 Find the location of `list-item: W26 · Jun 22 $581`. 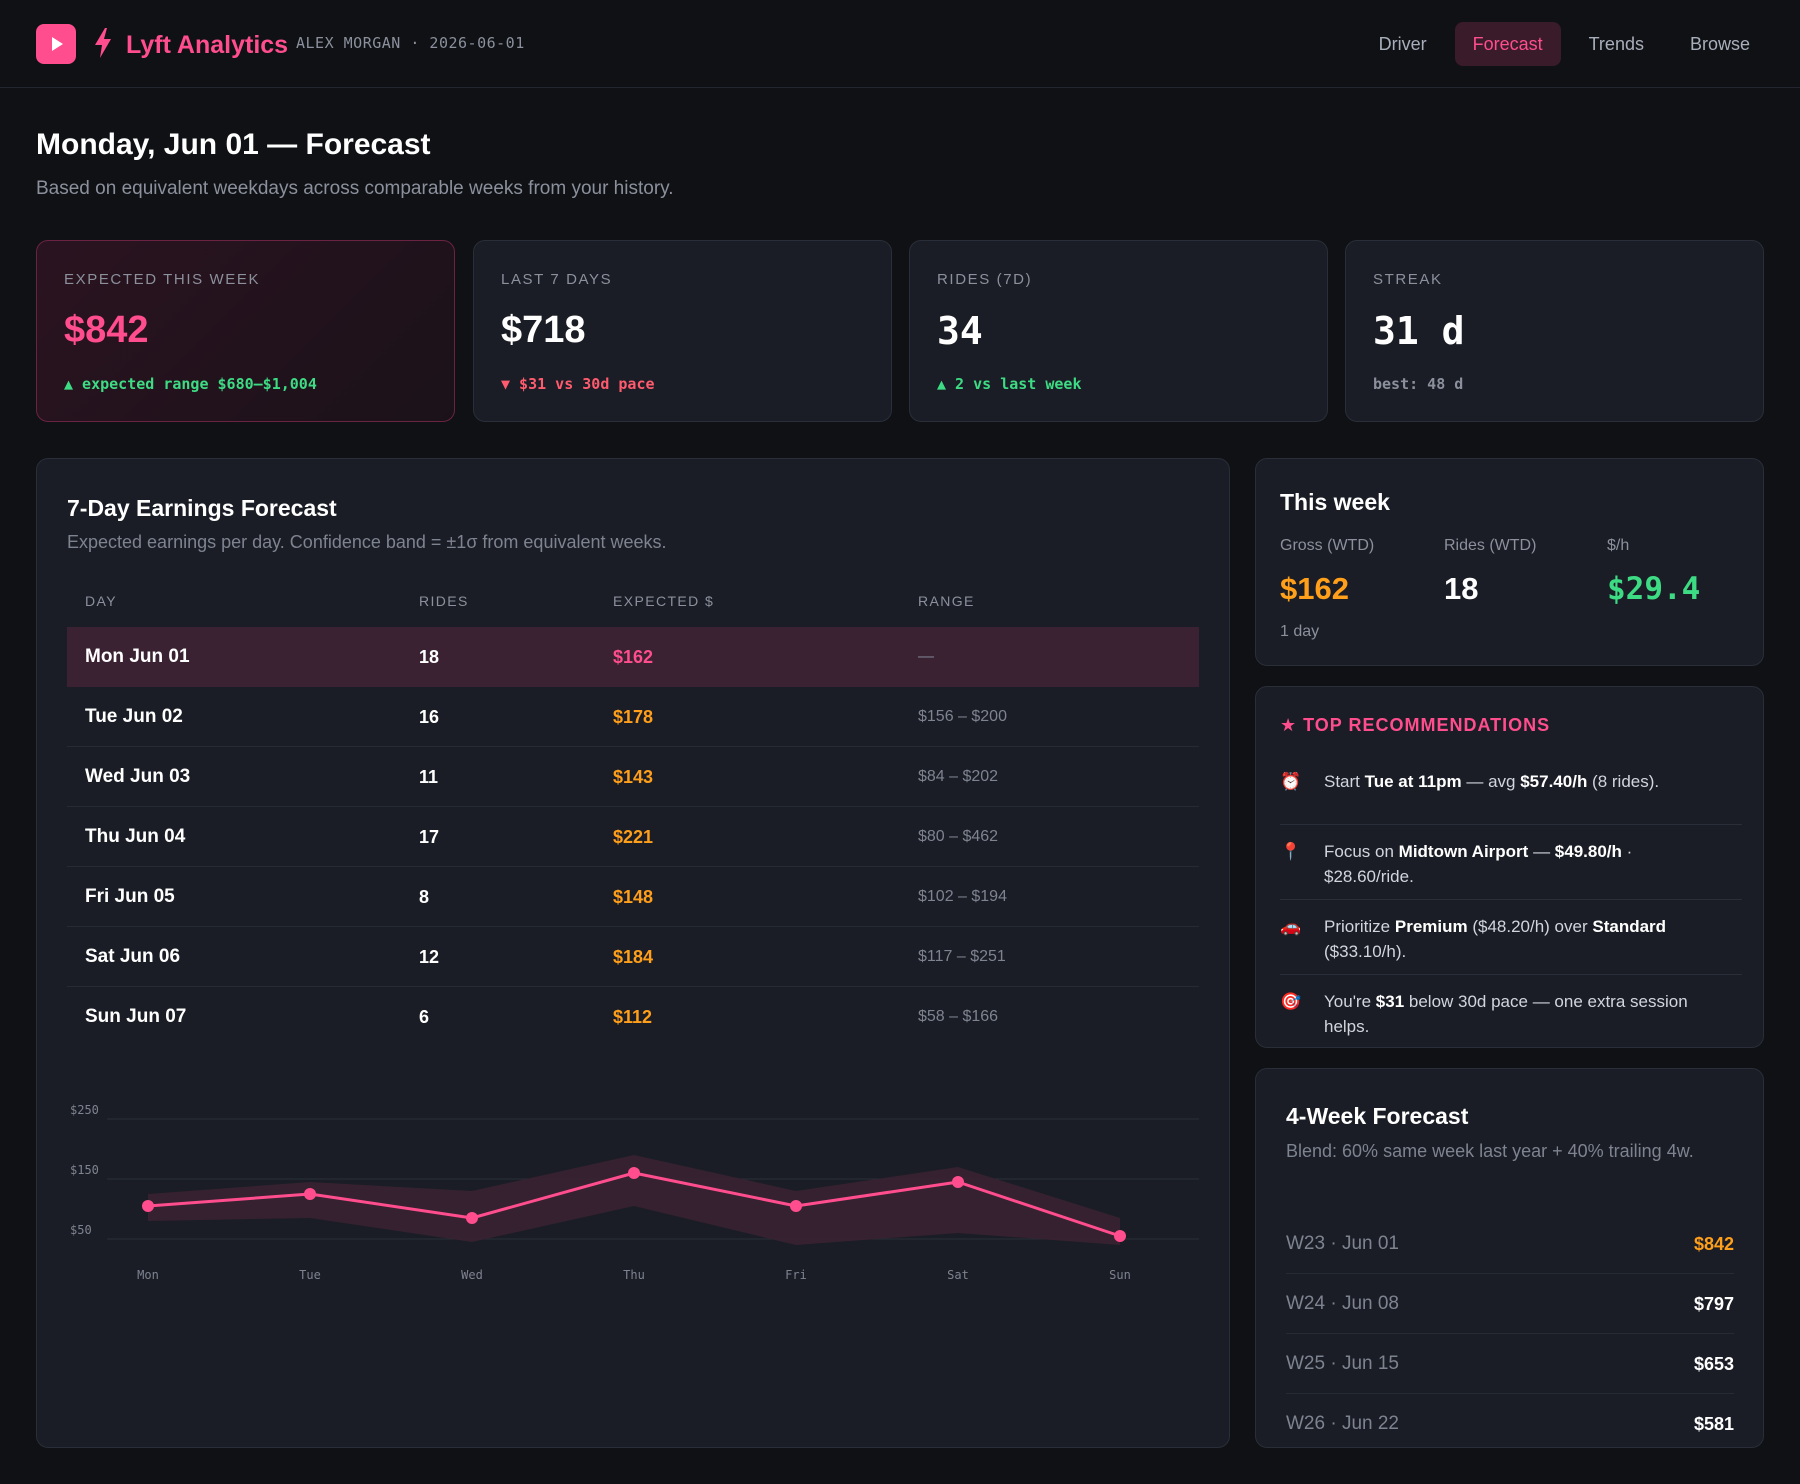

list-item: W26 · Jun 22 $581 is located at coordinates (1510, 1424).